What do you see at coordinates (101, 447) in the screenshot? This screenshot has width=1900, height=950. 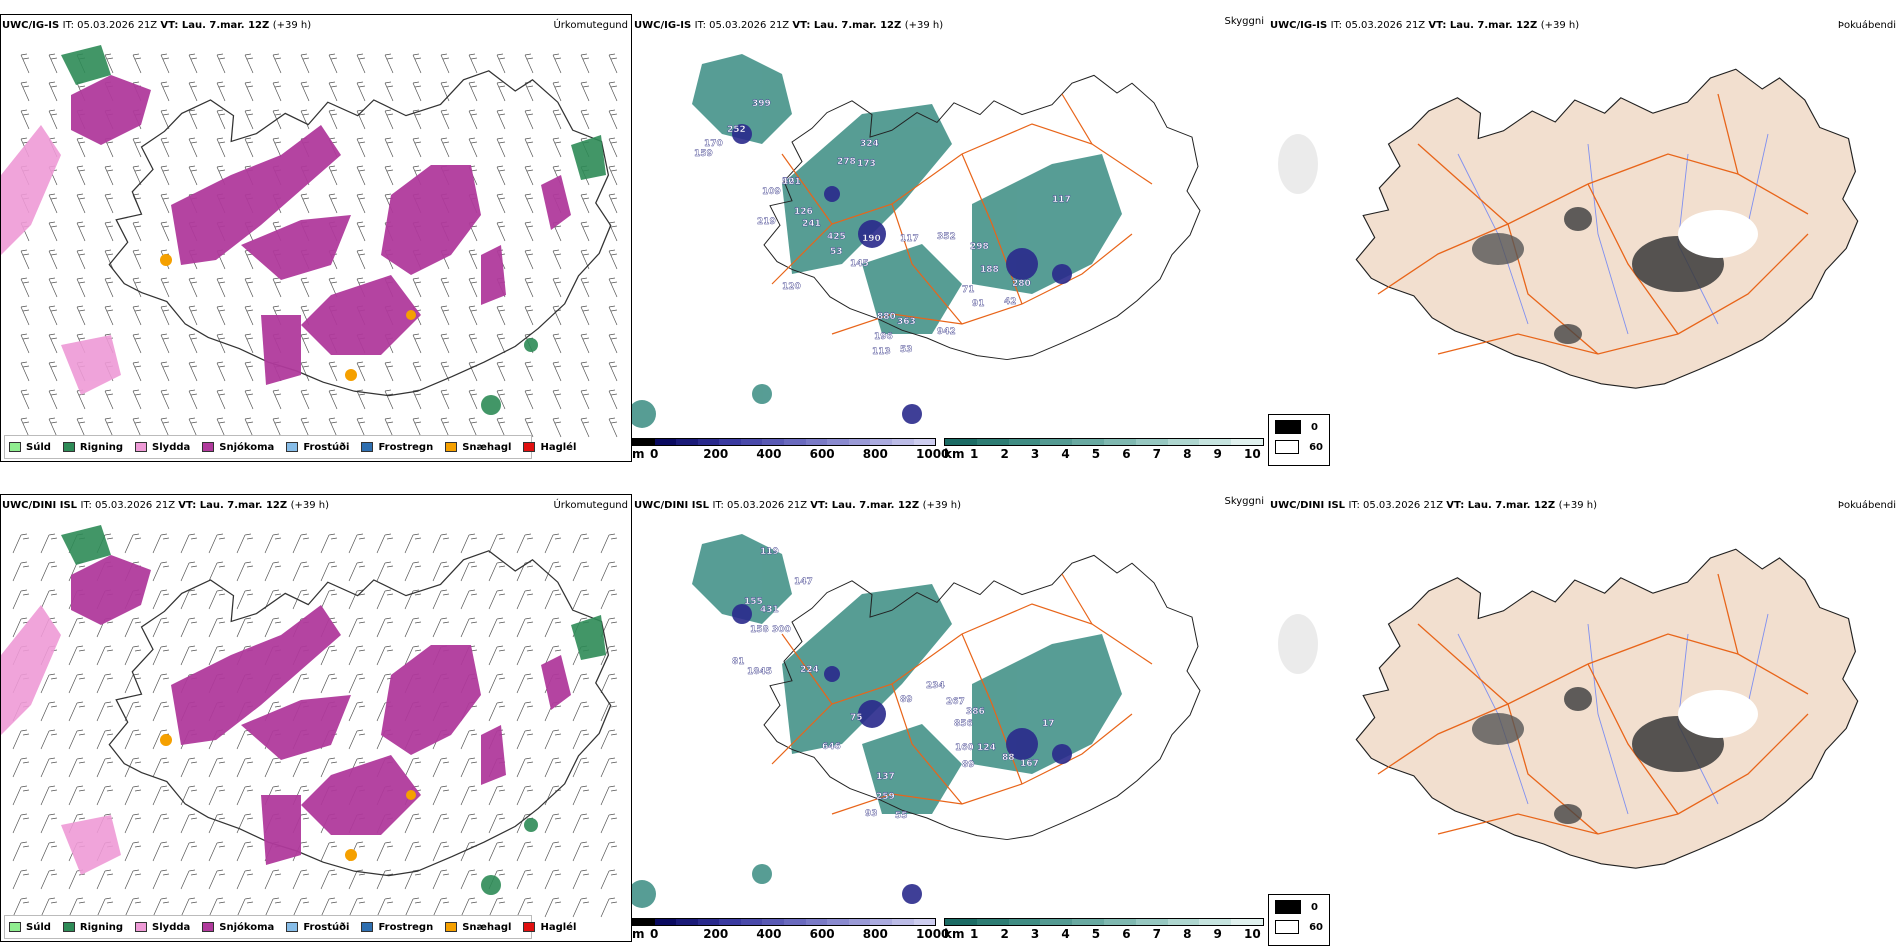 I see `legend-label: Rigning` at bounding box center [101, 447].